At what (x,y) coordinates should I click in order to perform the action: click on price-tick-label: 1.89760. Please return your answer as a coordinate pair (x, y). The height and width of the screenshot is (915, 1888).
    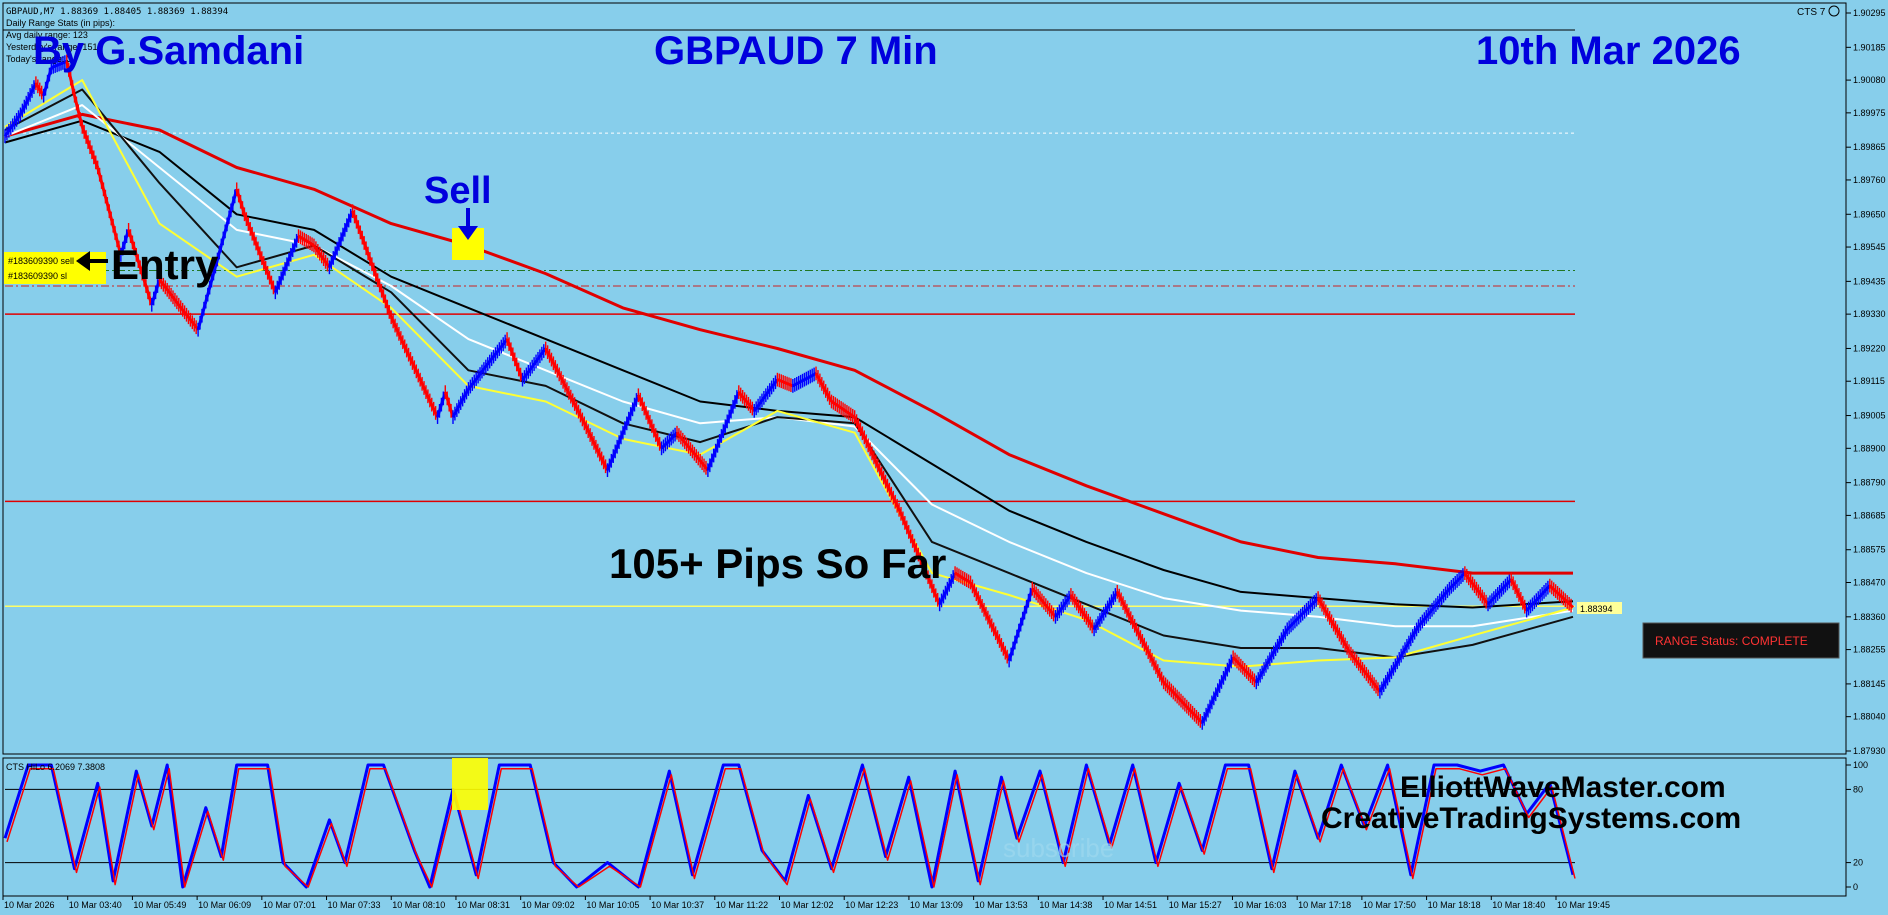
    Looking at the image, I should click on (1869, 180).